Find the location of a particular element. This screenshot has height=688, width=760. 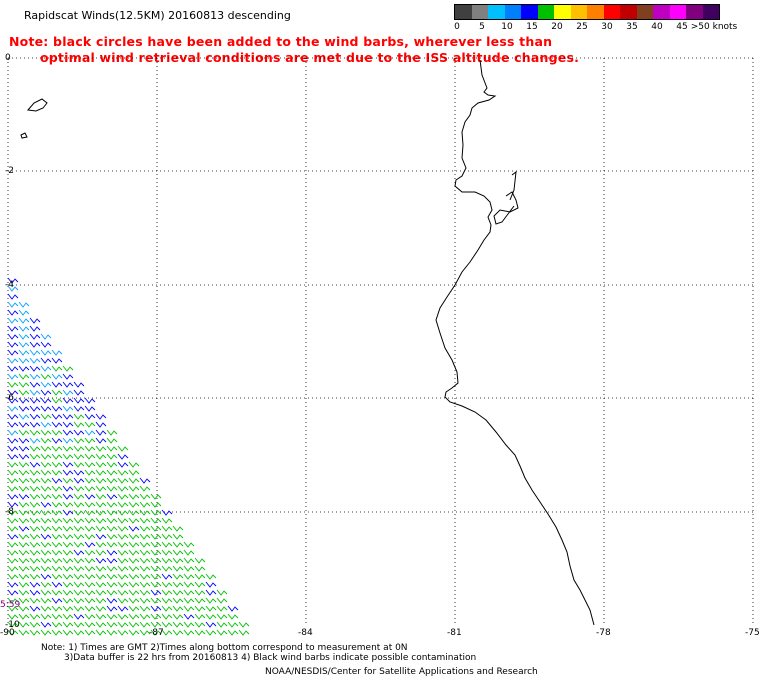

legend-label: 20 is located at coordinates (557, 27).